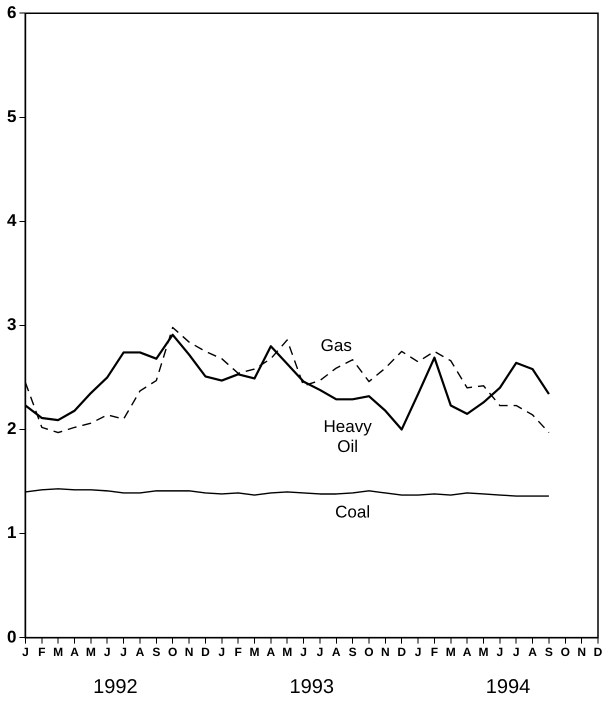 The image size is (612, 702). Describe the element at coordinates (336, 345) in the screenshot. I see `series-label: Gas` at that location.